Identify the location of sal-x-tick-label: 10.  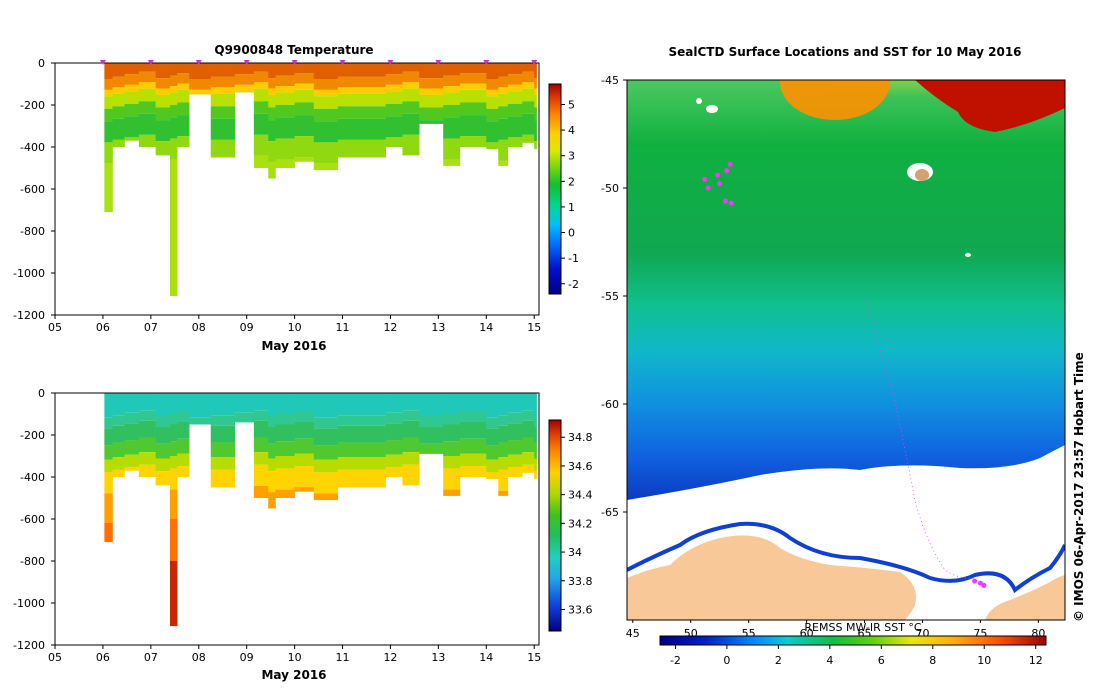
(295, 657).